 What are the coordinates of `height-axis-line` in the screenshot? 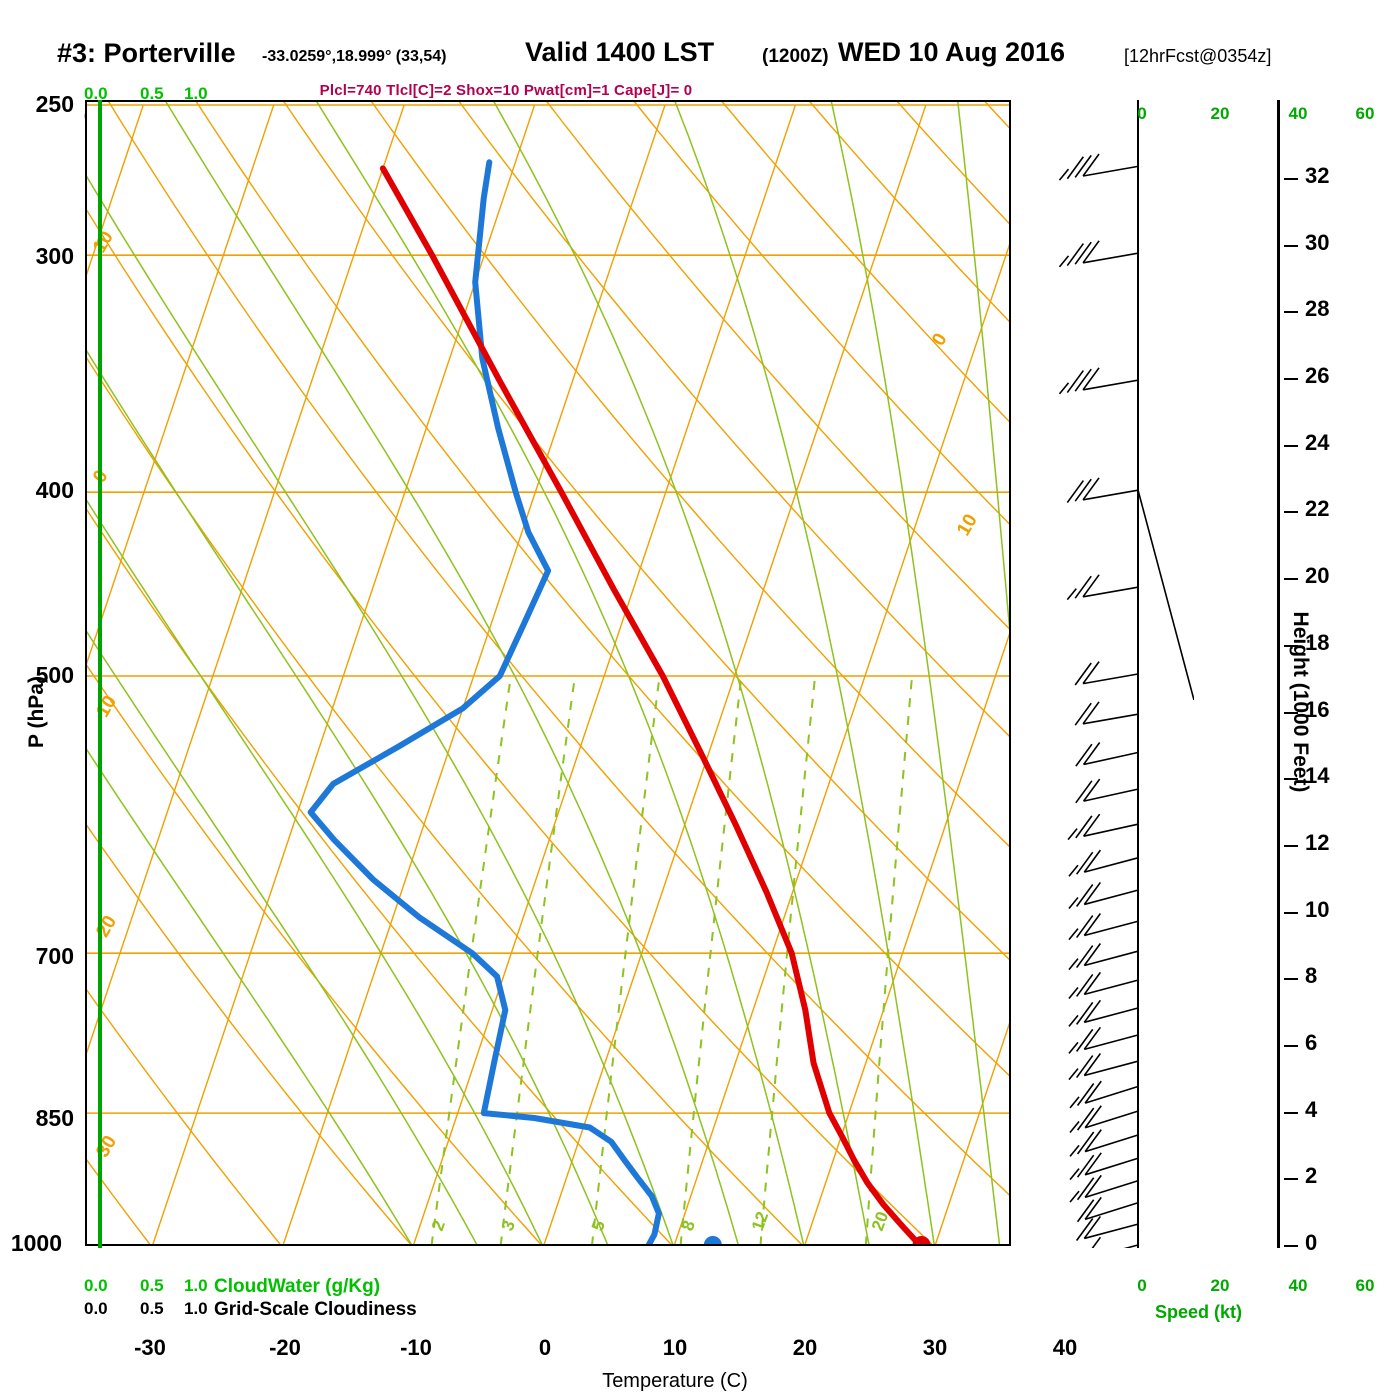 It's located at (1278, 674).